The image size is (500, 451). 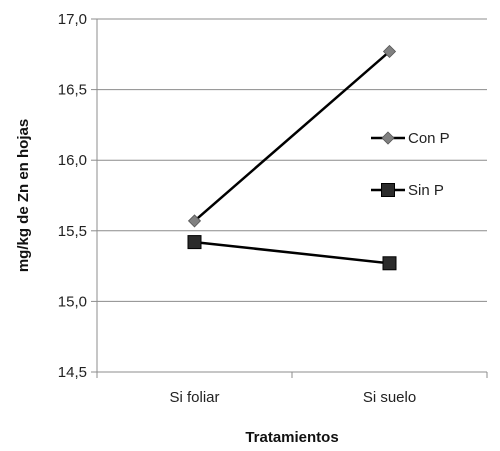 I want to click on legend-label: Con P, so click(x=429, y=138).